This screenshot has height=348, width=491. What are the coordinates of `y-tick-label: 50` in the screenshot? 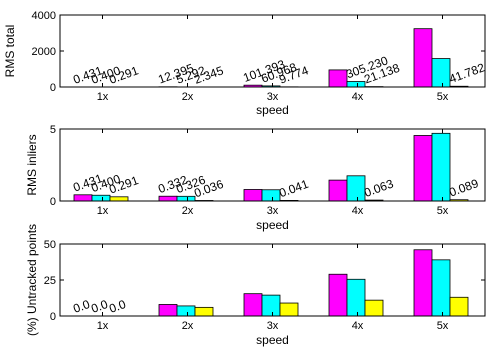 It's located at (50, 245).